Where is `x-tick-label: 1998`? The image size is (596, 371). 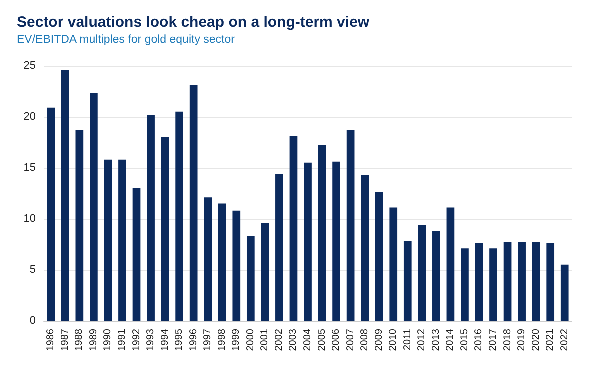 x-tick-label: 1998 is located at coordinates (222, 340).